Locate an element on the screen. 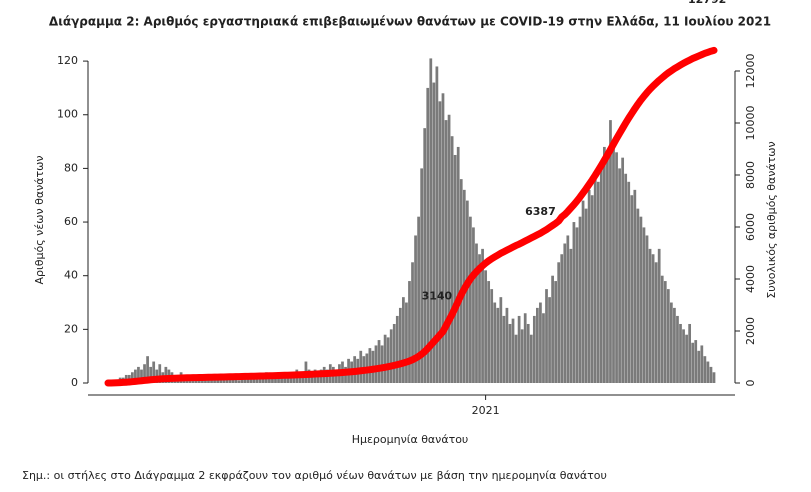 This screenshot has height=492, width=811. x-tick-label: 2021 is located at coordinates (486, 410).